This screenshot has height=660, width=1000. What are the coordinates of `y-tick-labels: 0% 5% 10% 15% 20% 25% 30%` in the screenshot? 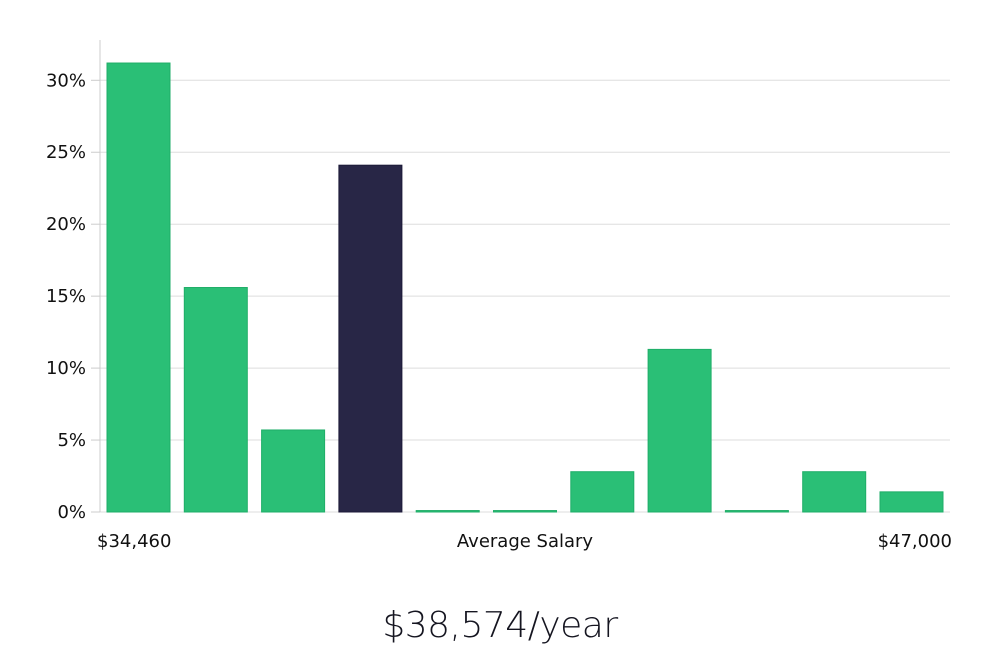 It's located at (73, 296).